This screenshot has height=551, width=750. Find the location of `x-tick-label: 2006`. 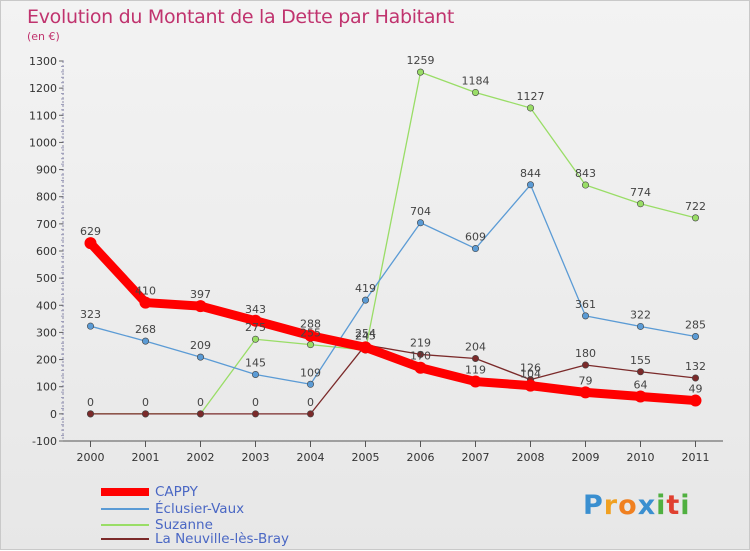

x-tick-label: 2006 is located at coordinates (421, 457).